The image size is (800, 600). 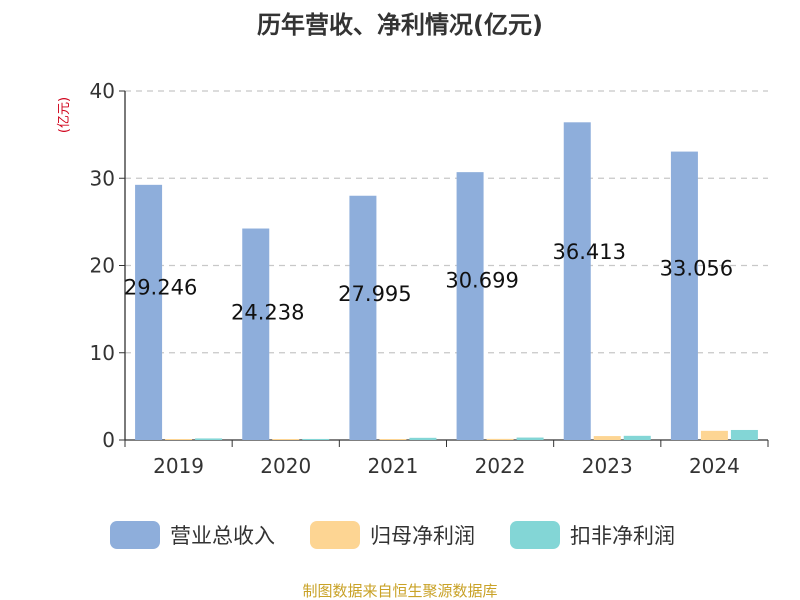 What do you see at coordinates (428, 282) in the screenshot?
I see `data-label-layer: 29.246 24.238 27.995 30.699 36.413 33.056` at bounding box center [428, 282].